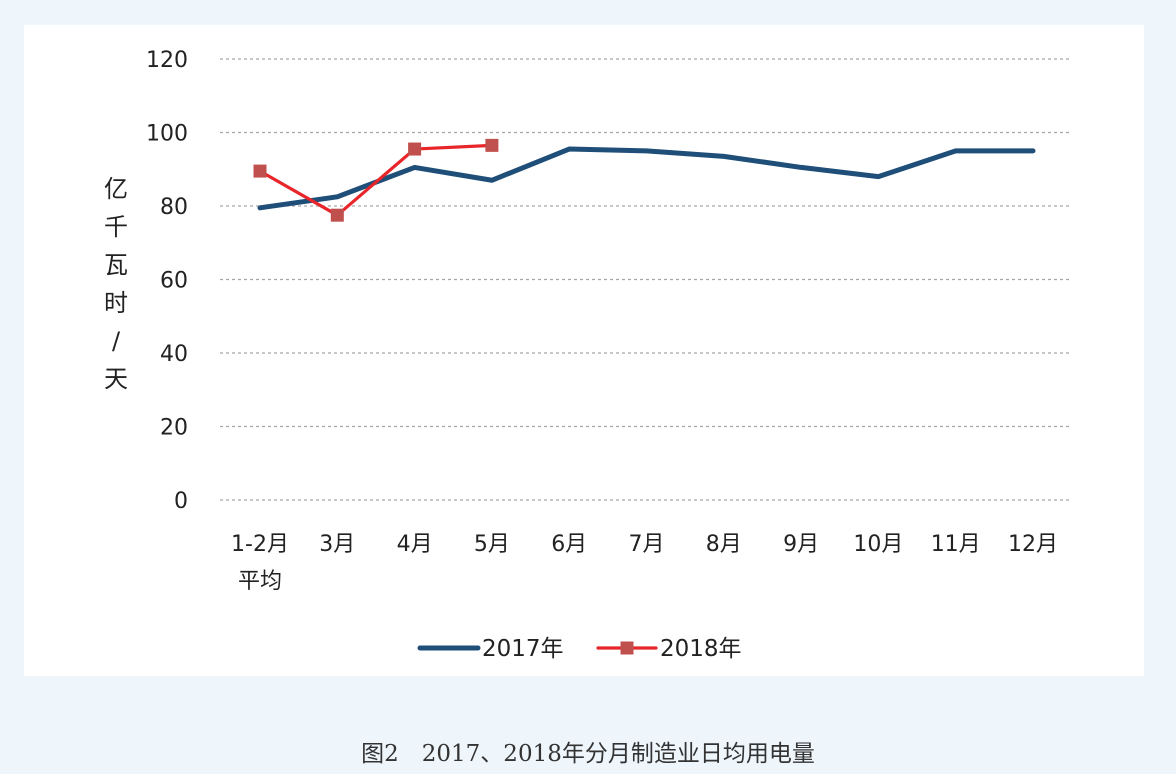  What do you see at coordinates (167, 60) in the screenshot?
I see `y-tick-label: 120` at bounding box center [167, 60].